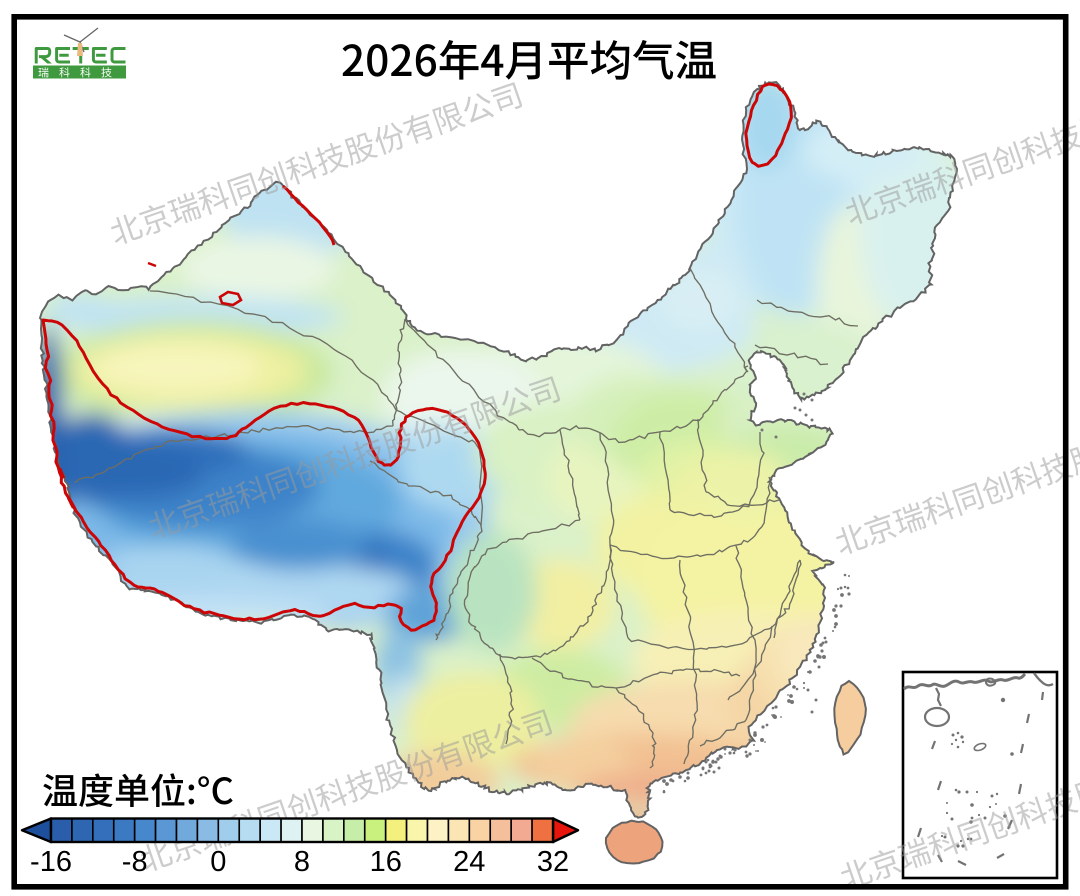 This screenshot has width=1080, height=896. Describe the element at coordinates (302, 862) in the screenshot. I see `svg-text: 8` at that location.